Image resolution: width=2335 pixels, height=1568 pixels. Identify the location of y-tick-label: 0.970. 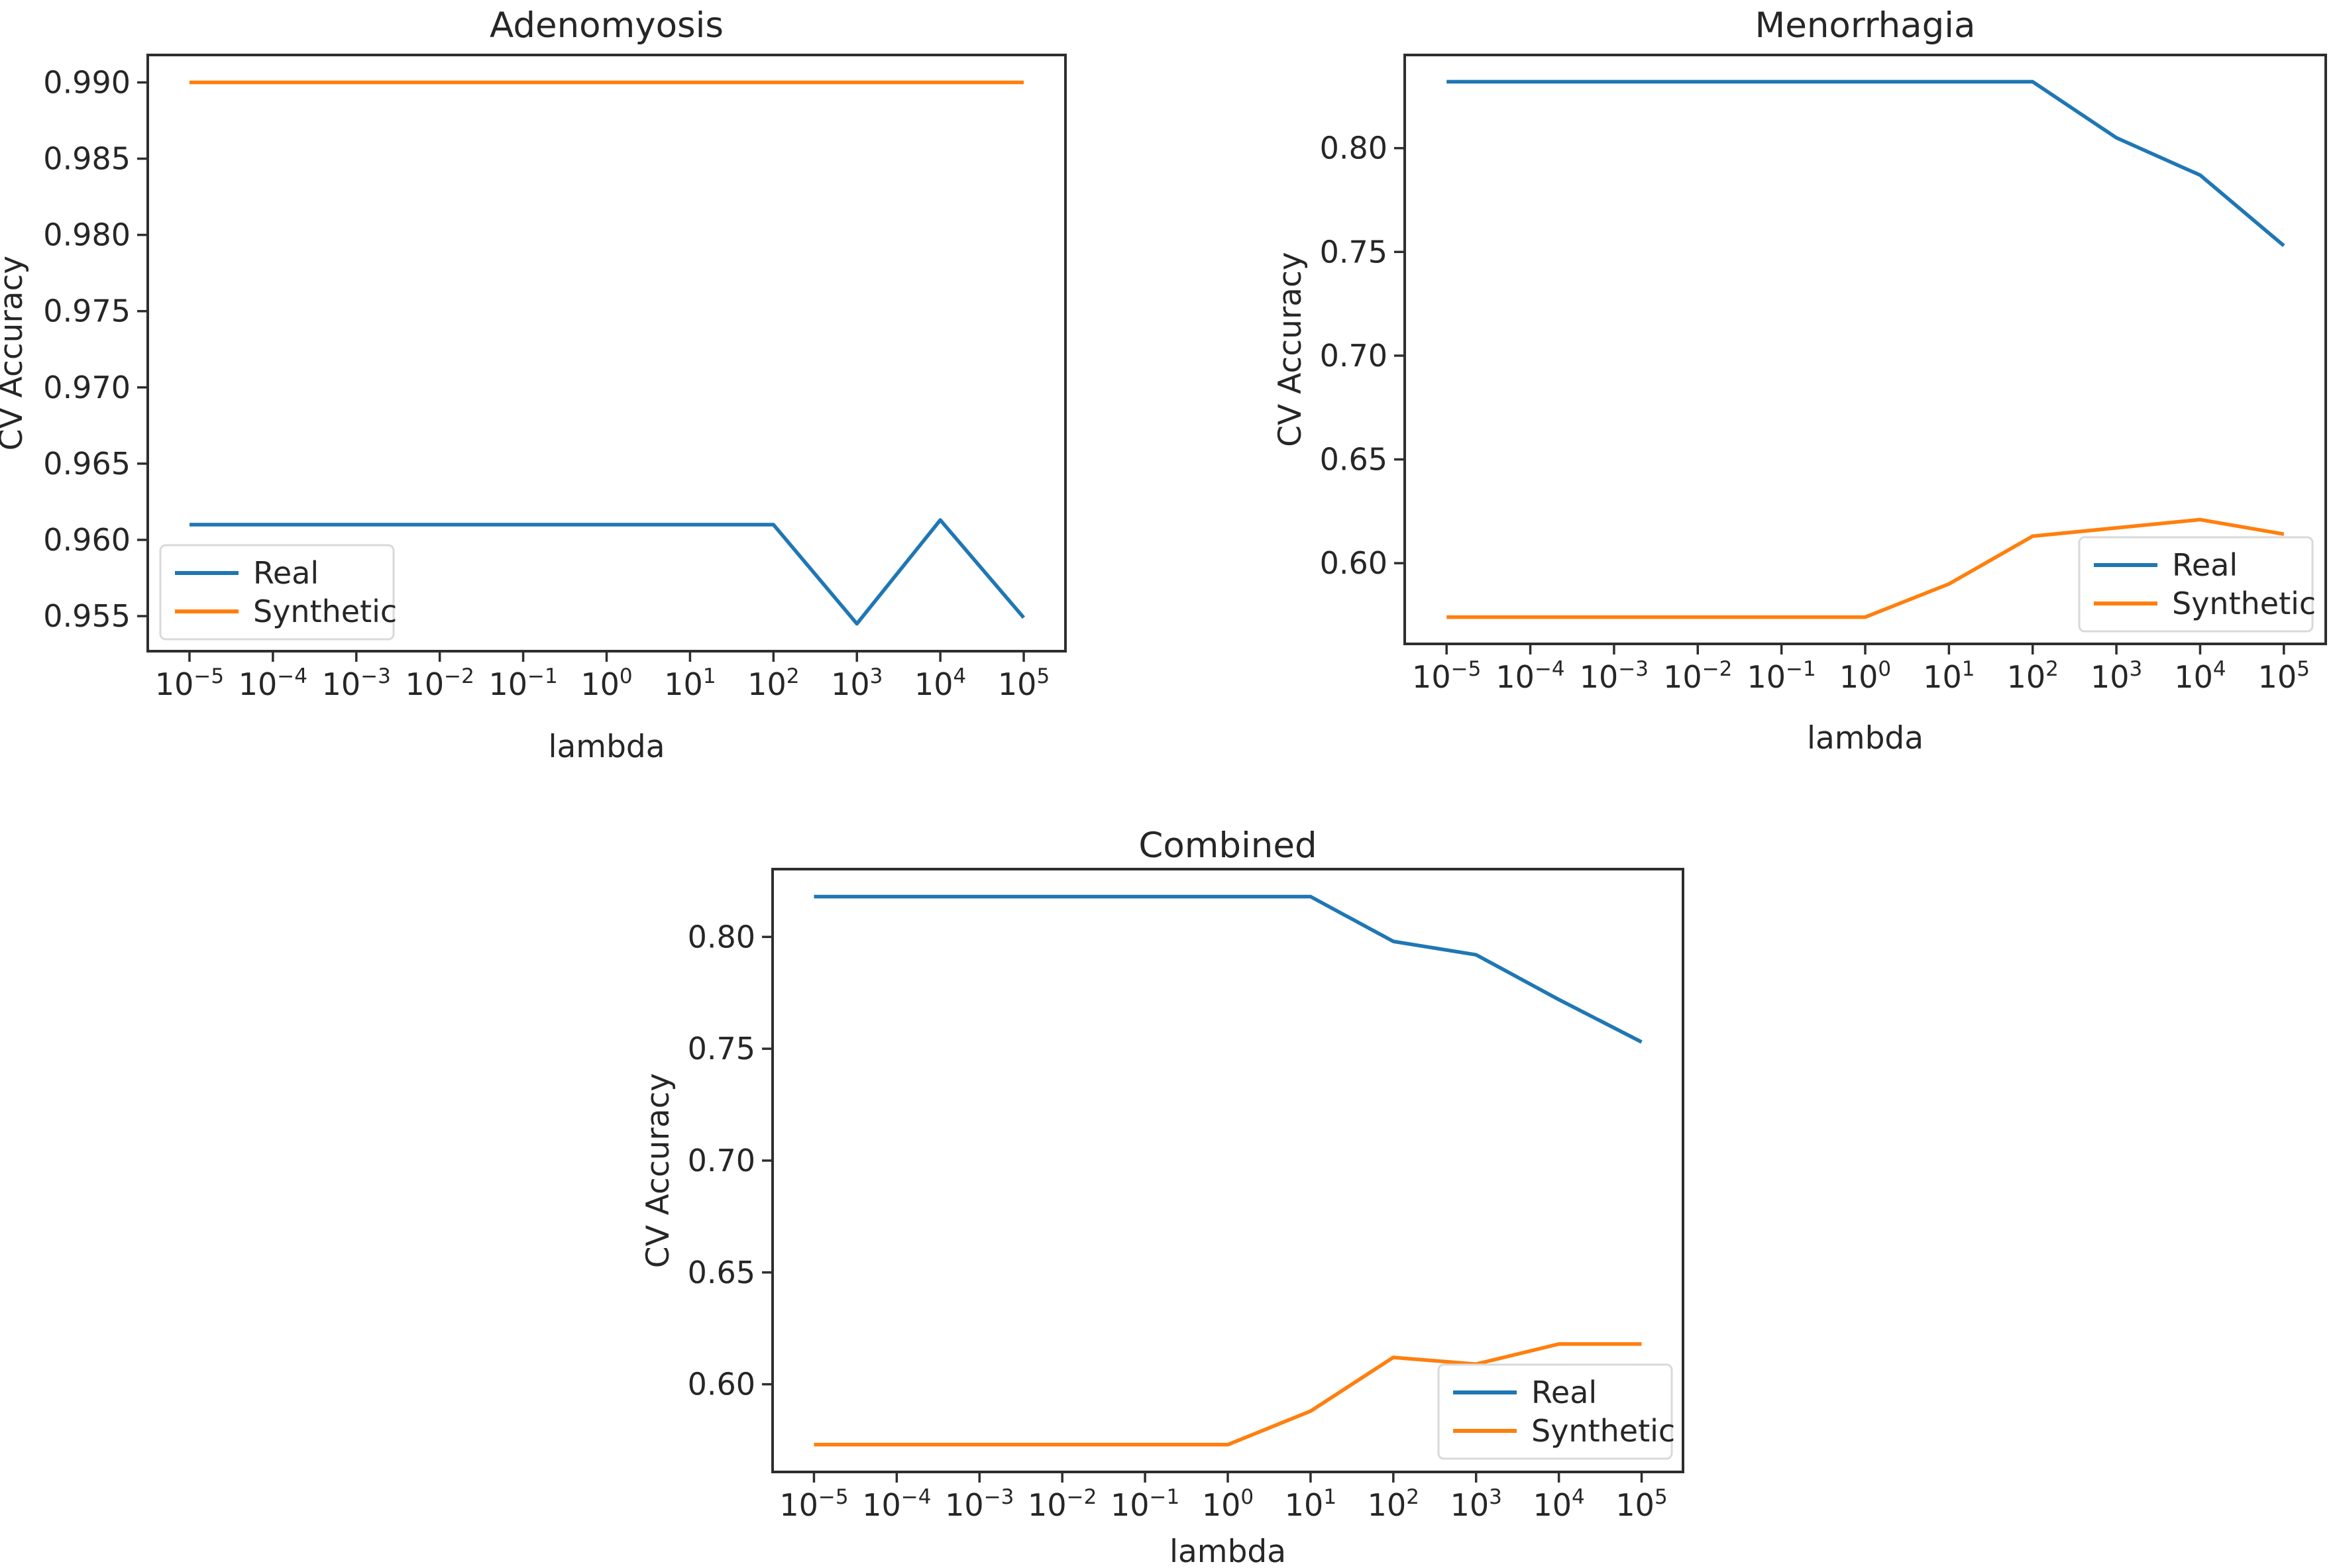
(87, 387).